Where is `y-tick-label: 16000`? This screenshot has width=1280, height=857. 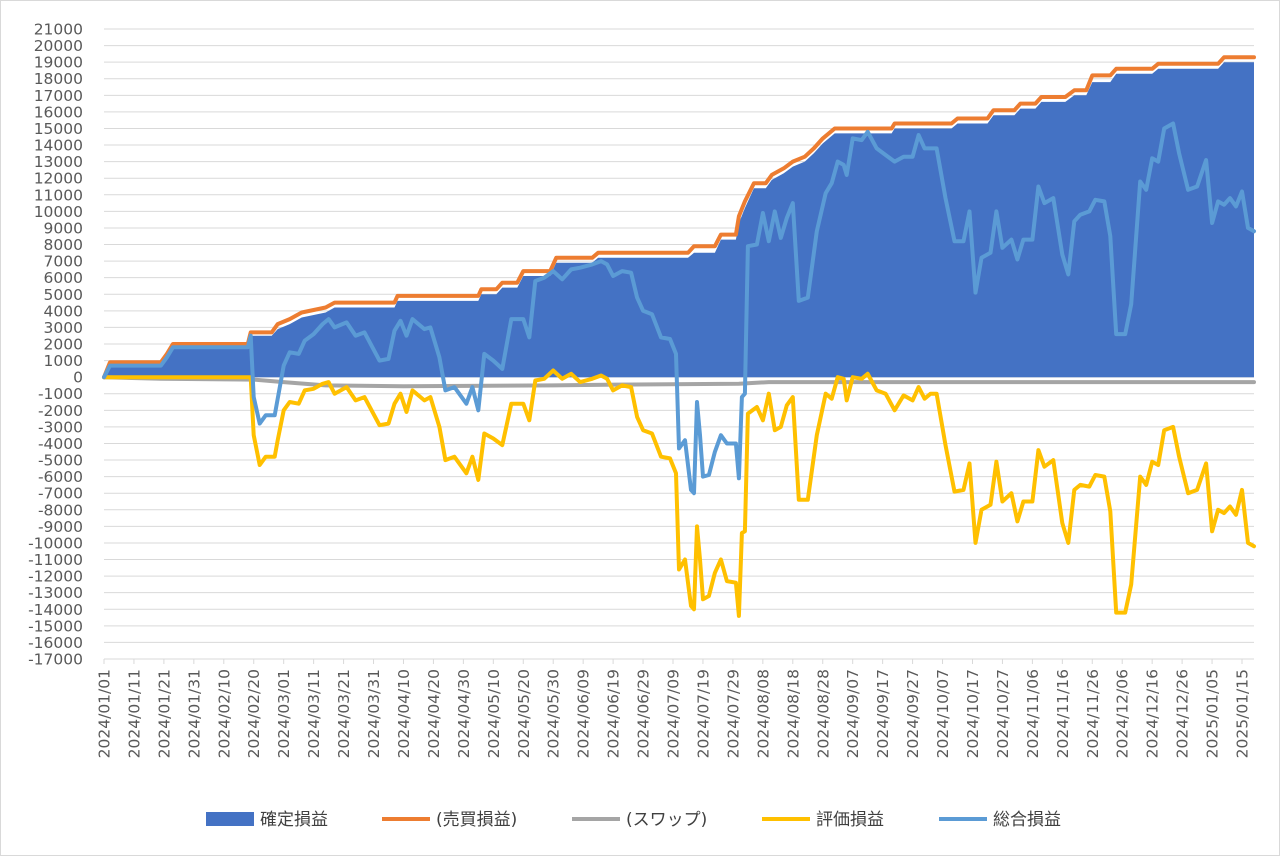 y-tick-label: 16000 is located at coordinates (58, 112).